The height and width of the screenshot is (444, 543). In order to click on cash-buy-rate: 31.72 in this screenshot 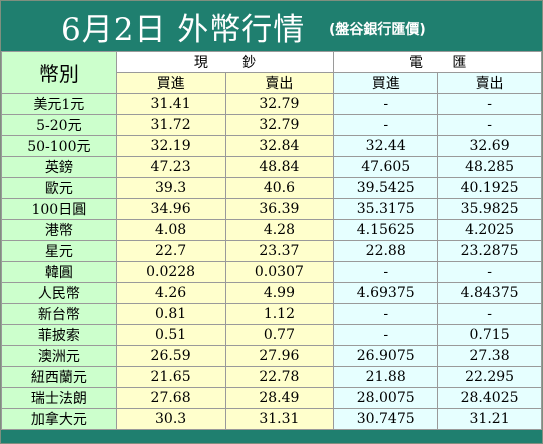, I will do `click(170, 125)`.